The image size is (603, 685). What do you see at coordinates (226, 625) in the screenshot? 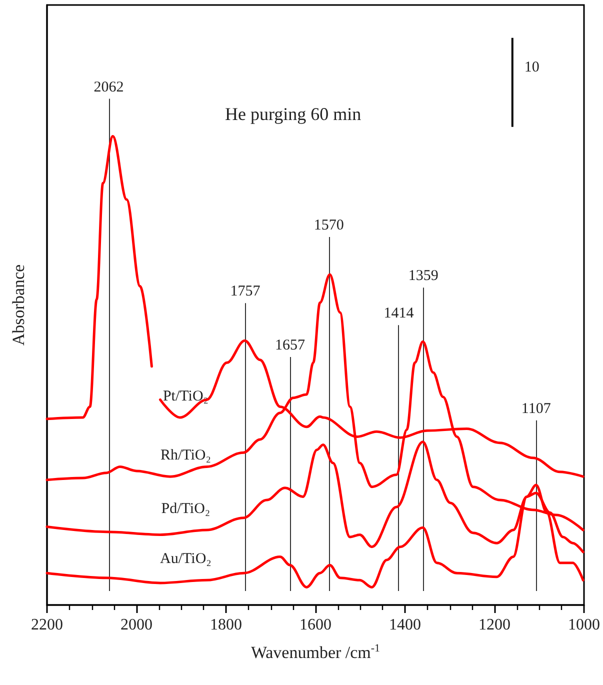
I see `x-tick-label: 1800` at bounding box center [226, 625].